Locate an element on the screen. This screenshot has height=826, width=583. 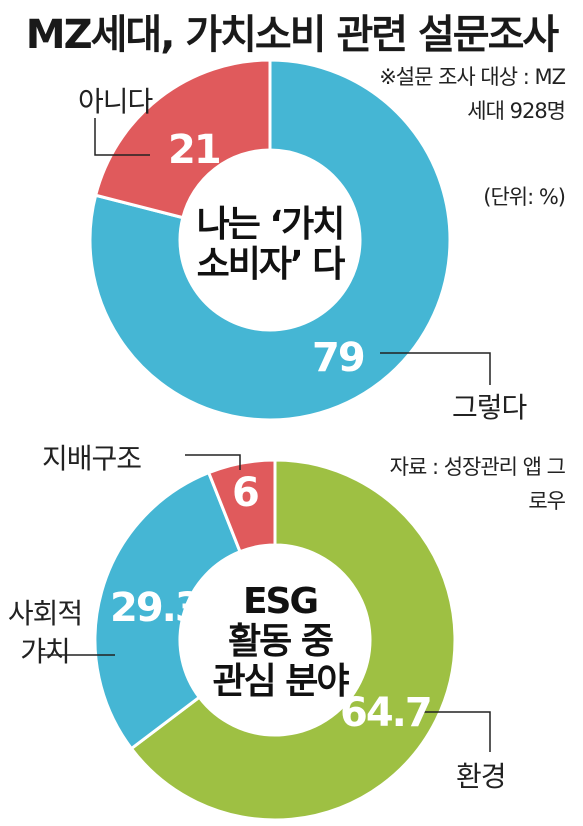
value-social: 29.3 is located at coordinates (156, 608).